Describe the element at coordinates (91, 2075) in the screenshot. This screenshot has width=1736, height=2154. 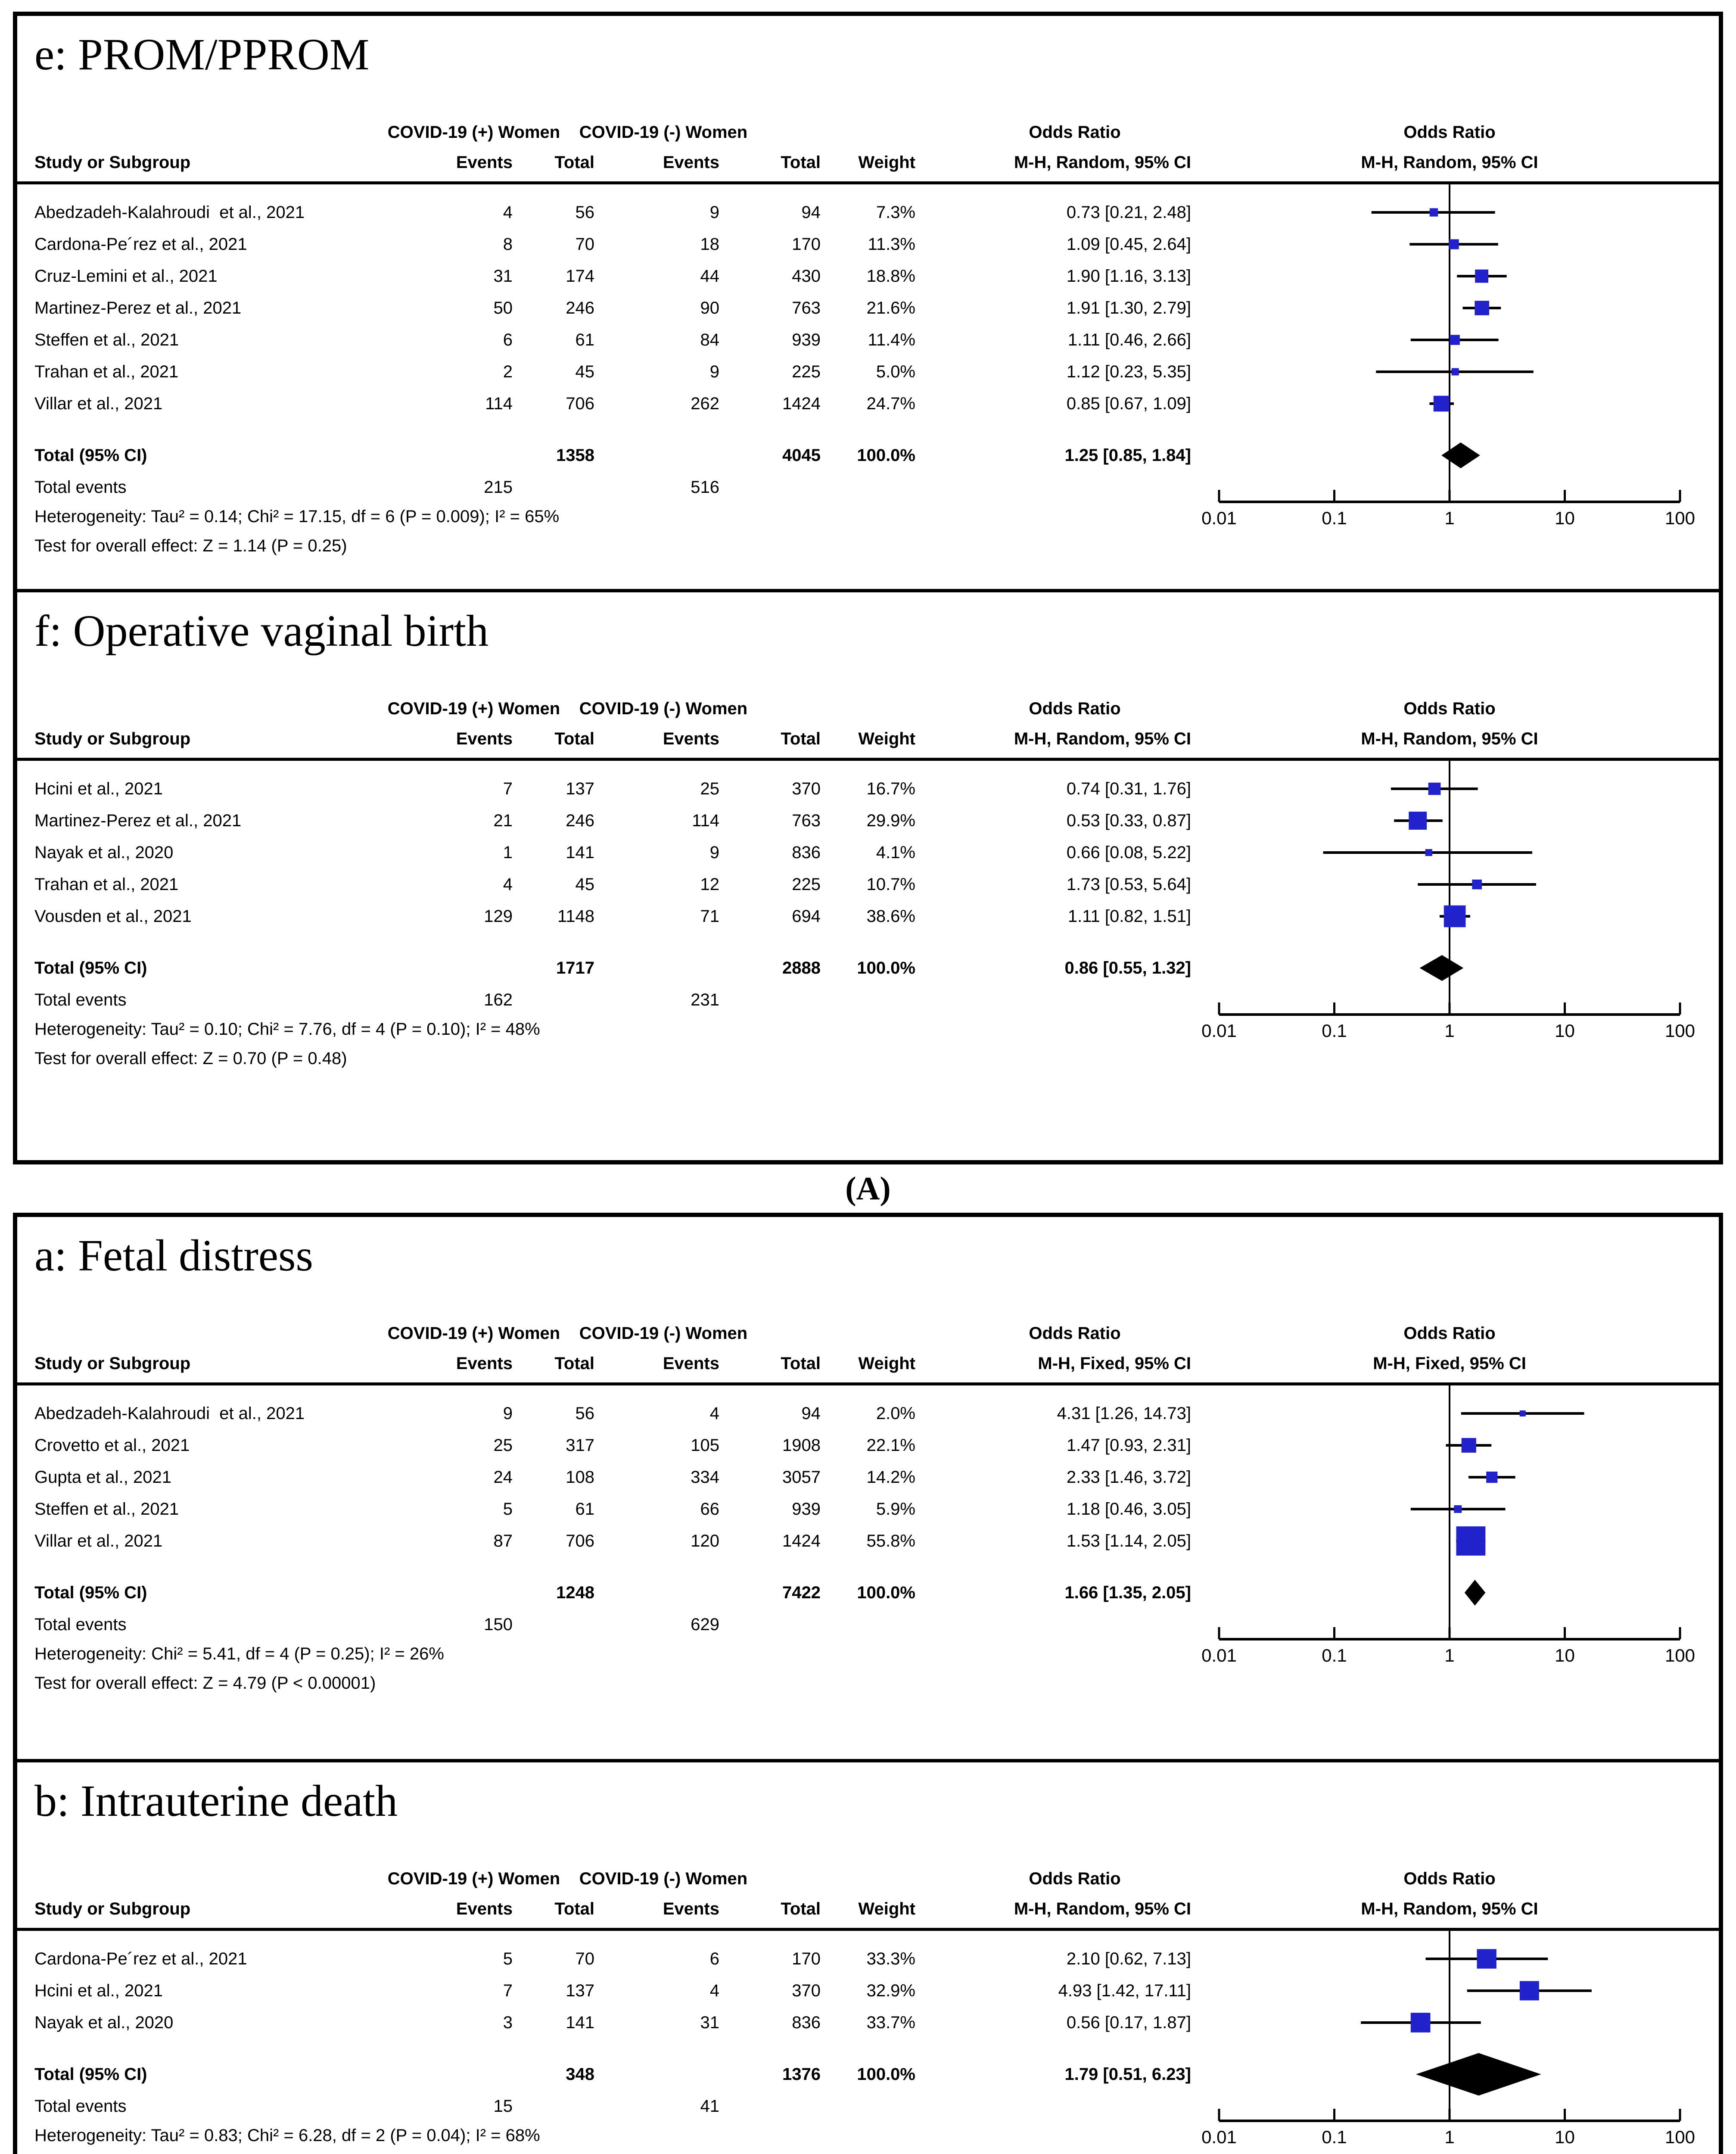
I see `total-label: Total (95% CI)` at that location.